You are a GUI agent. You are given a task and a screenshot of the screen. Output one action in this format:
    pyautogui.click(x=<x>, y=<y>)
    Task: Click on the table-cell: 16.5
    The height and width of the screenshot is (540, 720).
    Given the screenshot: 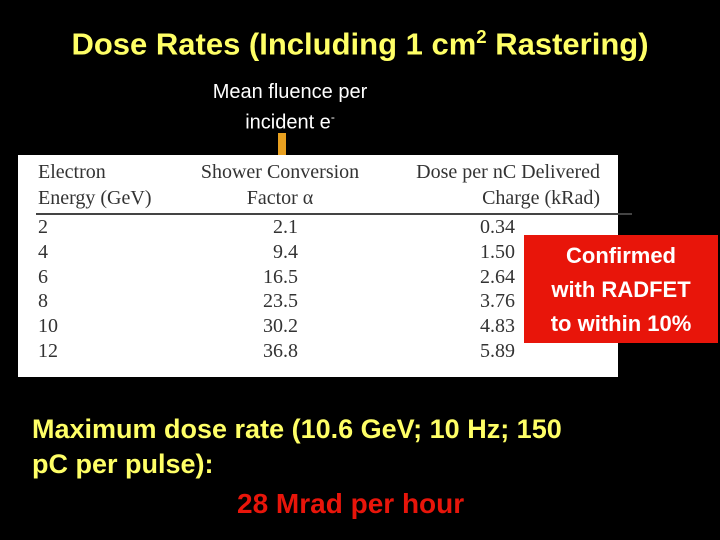 What is the action you would take?
    pyautogui.click(x=280, y=276)
    